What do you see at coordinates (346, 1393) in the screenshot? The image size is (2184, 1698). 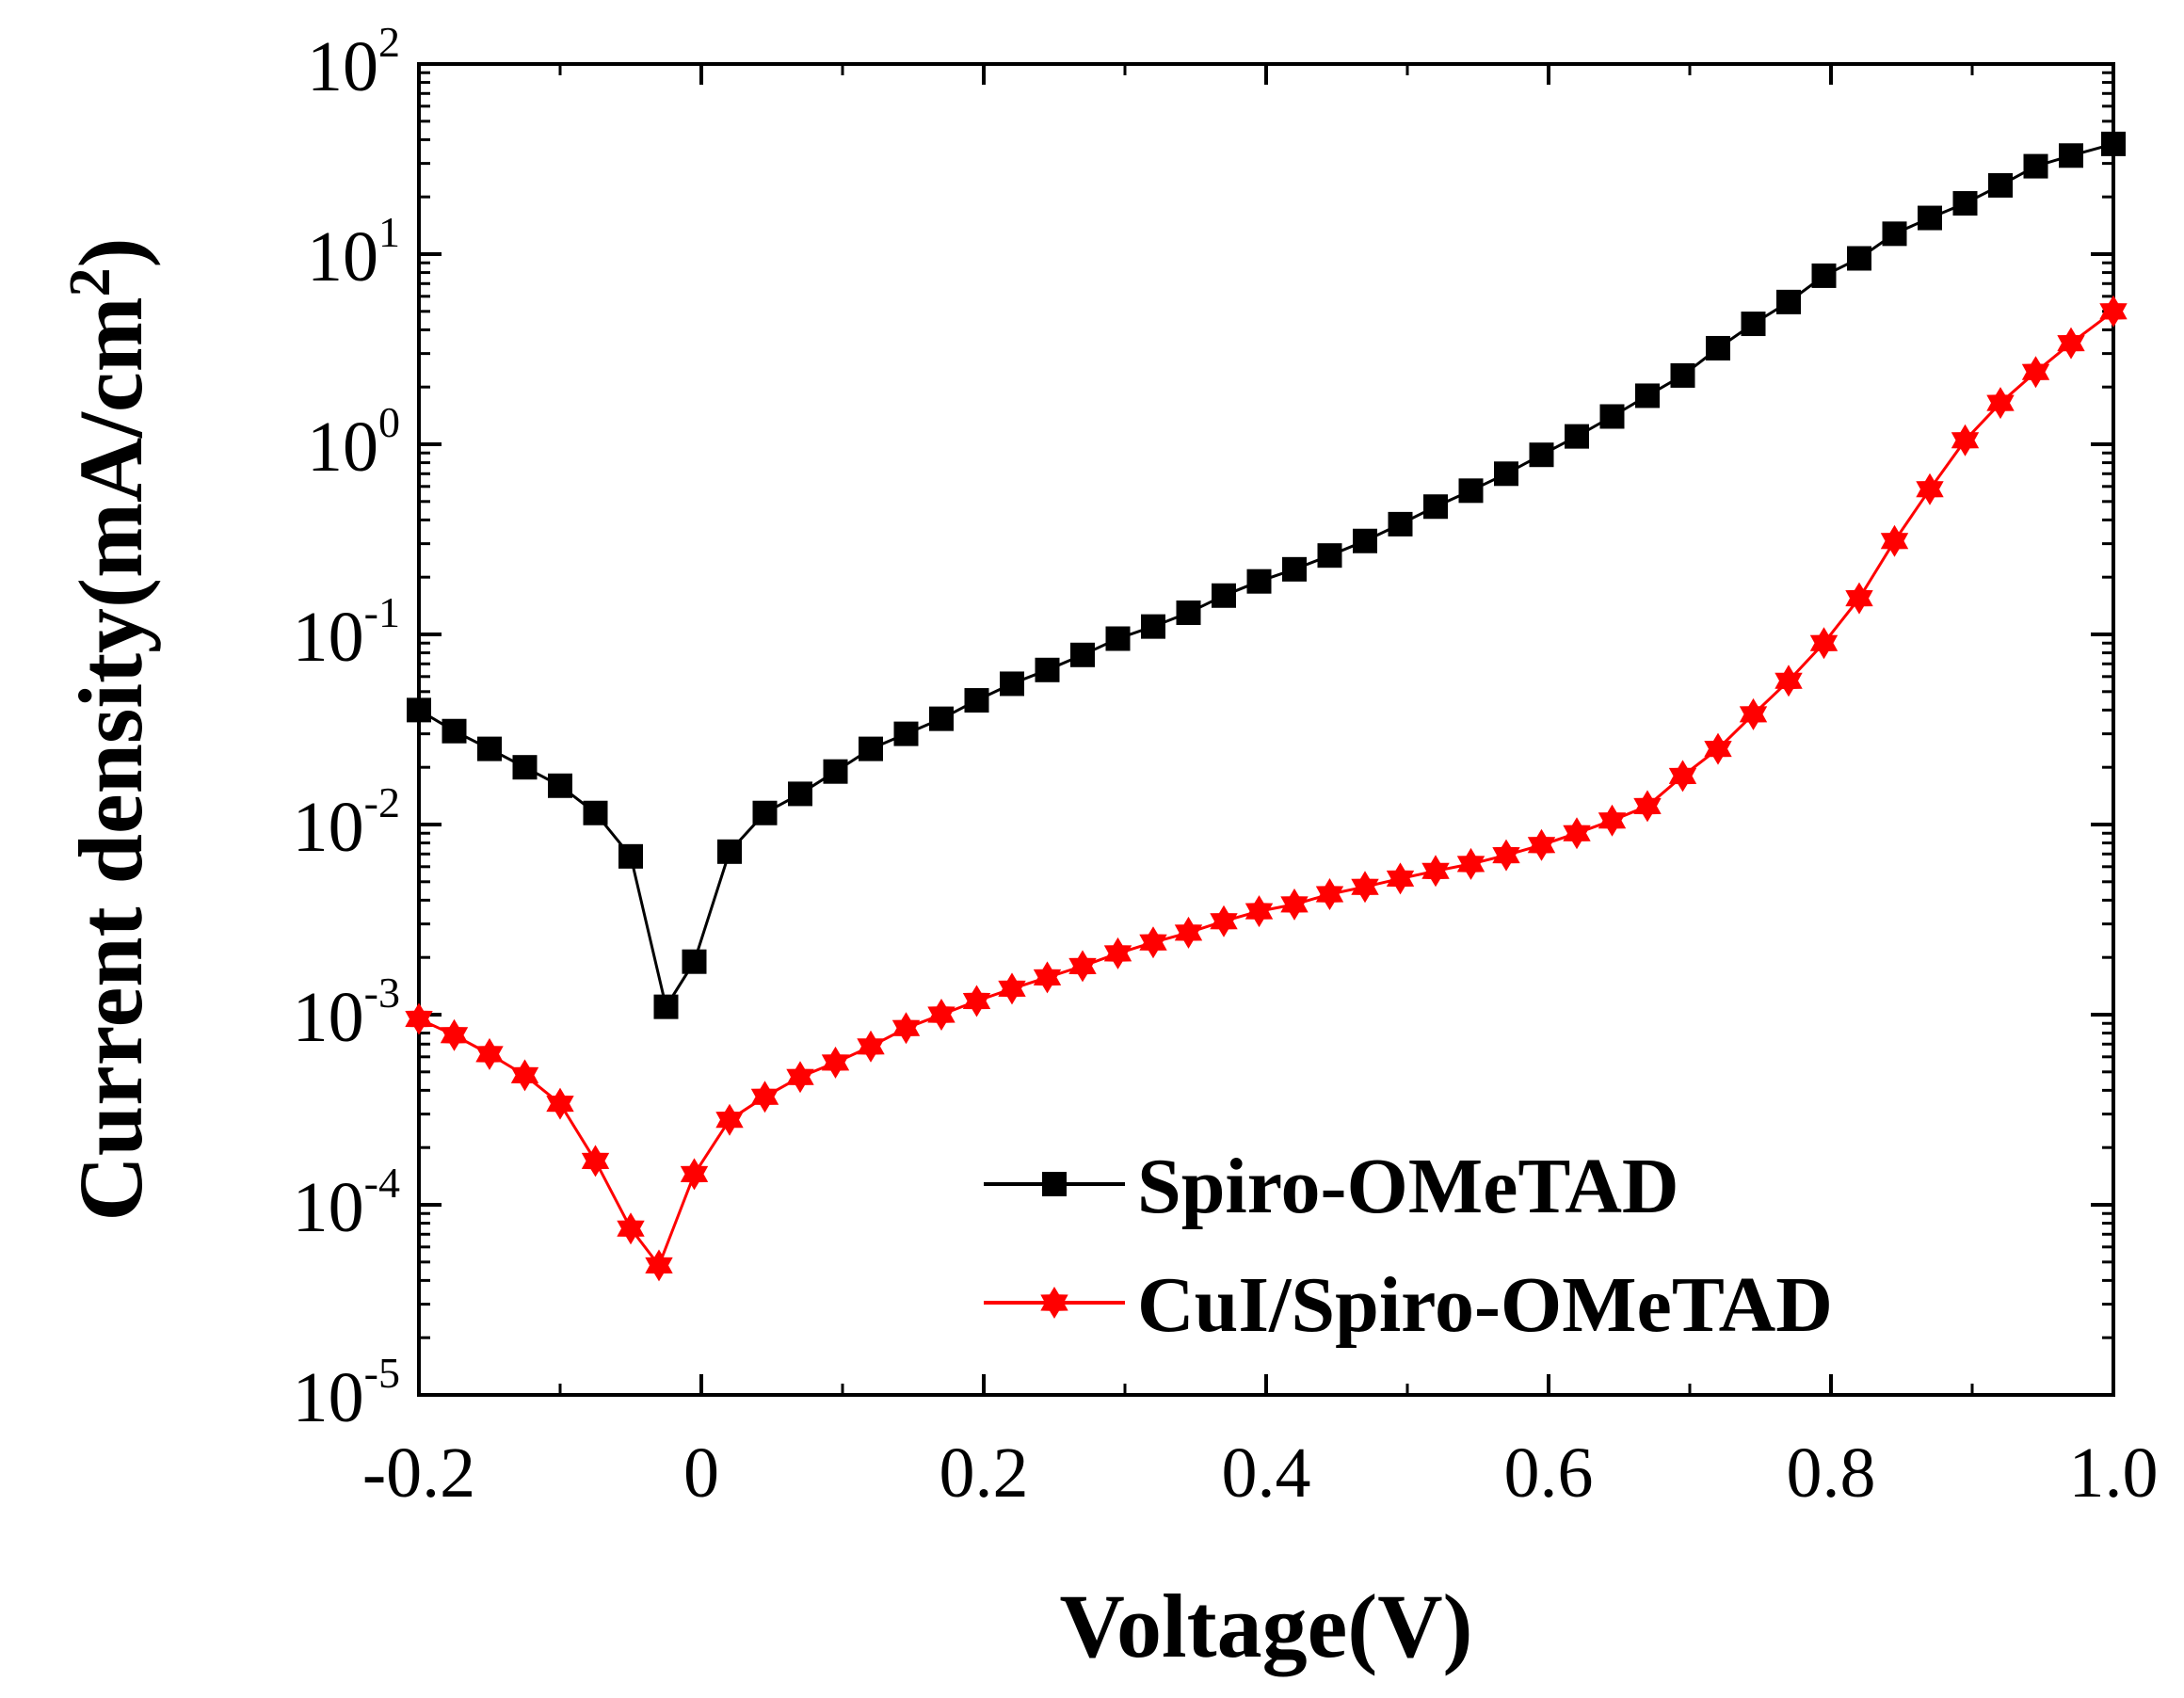 I see `y-tick-label: 10⁻⁵` at bounding box center [346, 1393].